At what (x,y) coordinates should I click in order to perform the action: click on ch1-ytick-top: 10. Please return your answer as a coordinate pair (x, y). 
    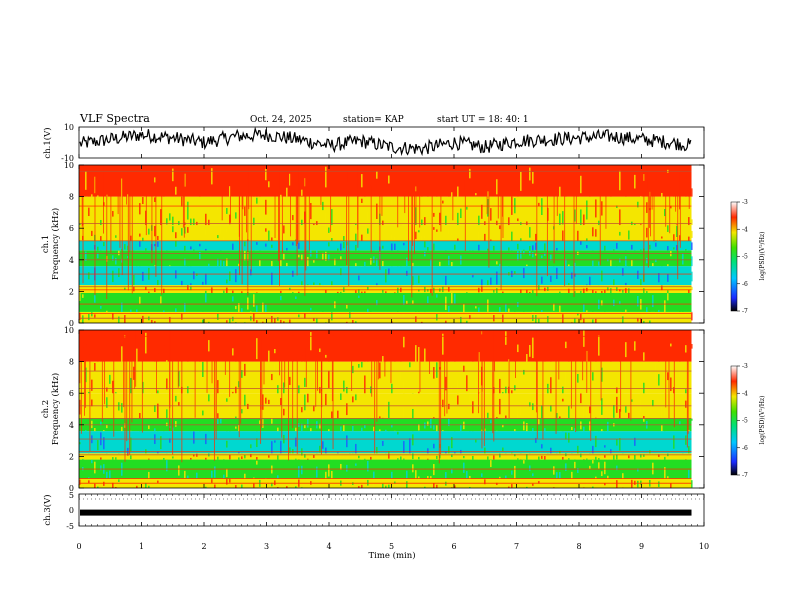
    Looking at the image, I should click on (69, 127).